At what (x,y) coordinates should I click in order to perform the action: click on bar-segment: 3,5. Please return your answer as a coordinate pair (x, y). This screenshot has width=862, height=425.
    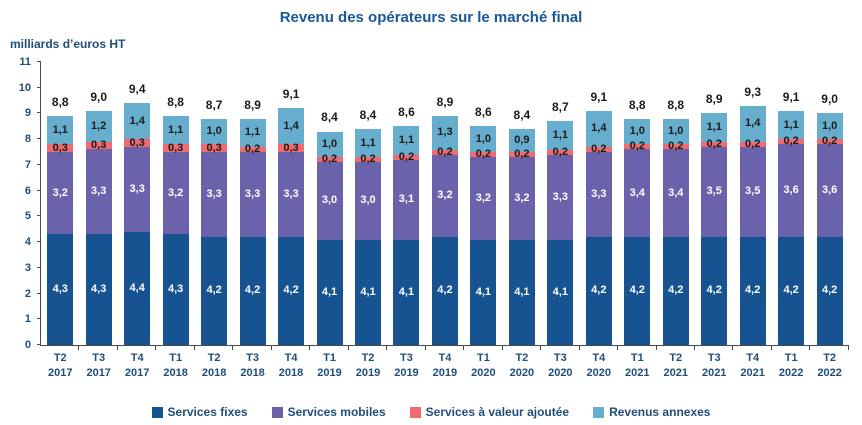
    Looking at the image, I should click on (752, 191).